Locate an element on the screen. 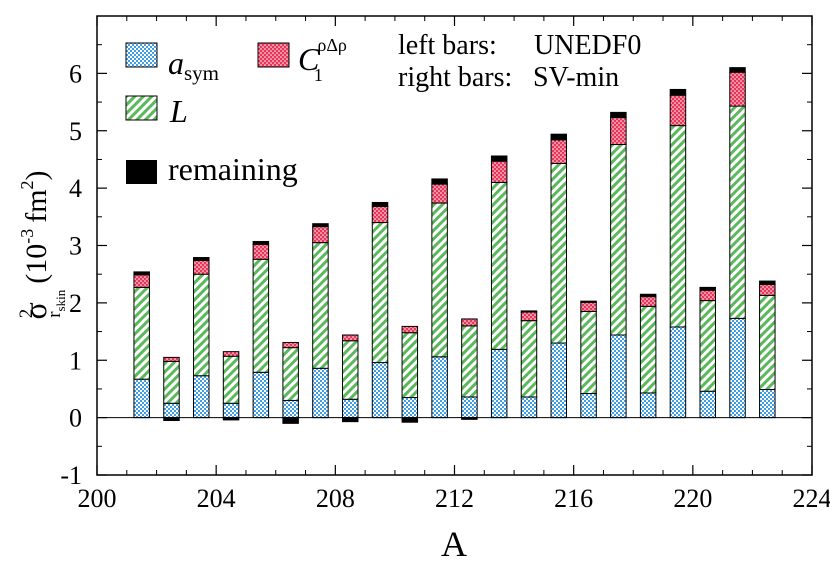 This screenshot has height=561, width=830. x-axis-label: A is located at coordinates (454, 542).